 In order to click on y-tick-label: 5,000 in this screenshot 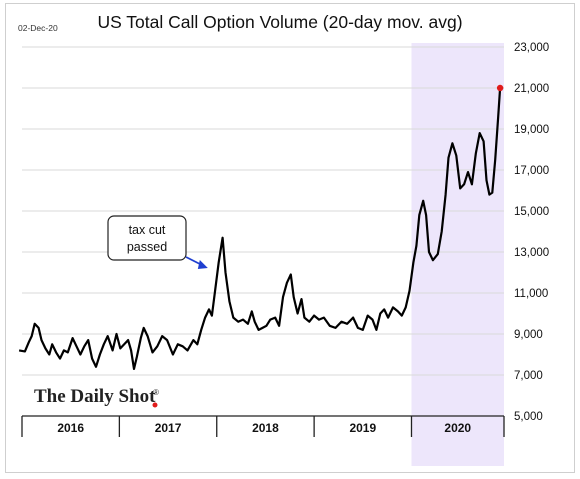, I will do `click(528, 417)`.